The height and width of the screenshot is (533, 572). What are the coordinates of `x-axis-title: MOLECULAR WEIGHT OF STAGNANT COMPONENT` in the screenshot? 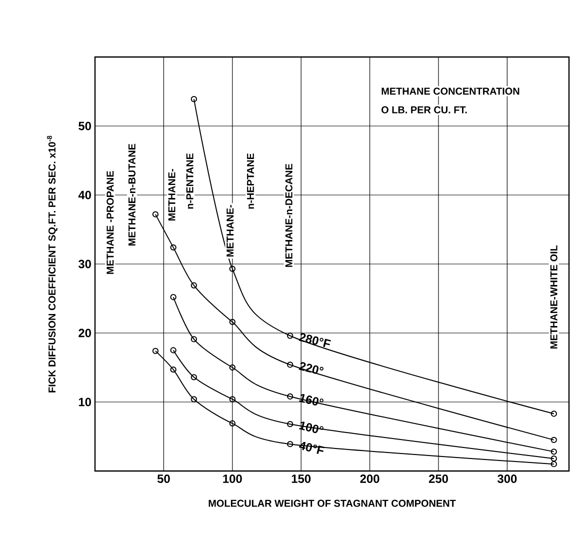 It's located at (332, 503).